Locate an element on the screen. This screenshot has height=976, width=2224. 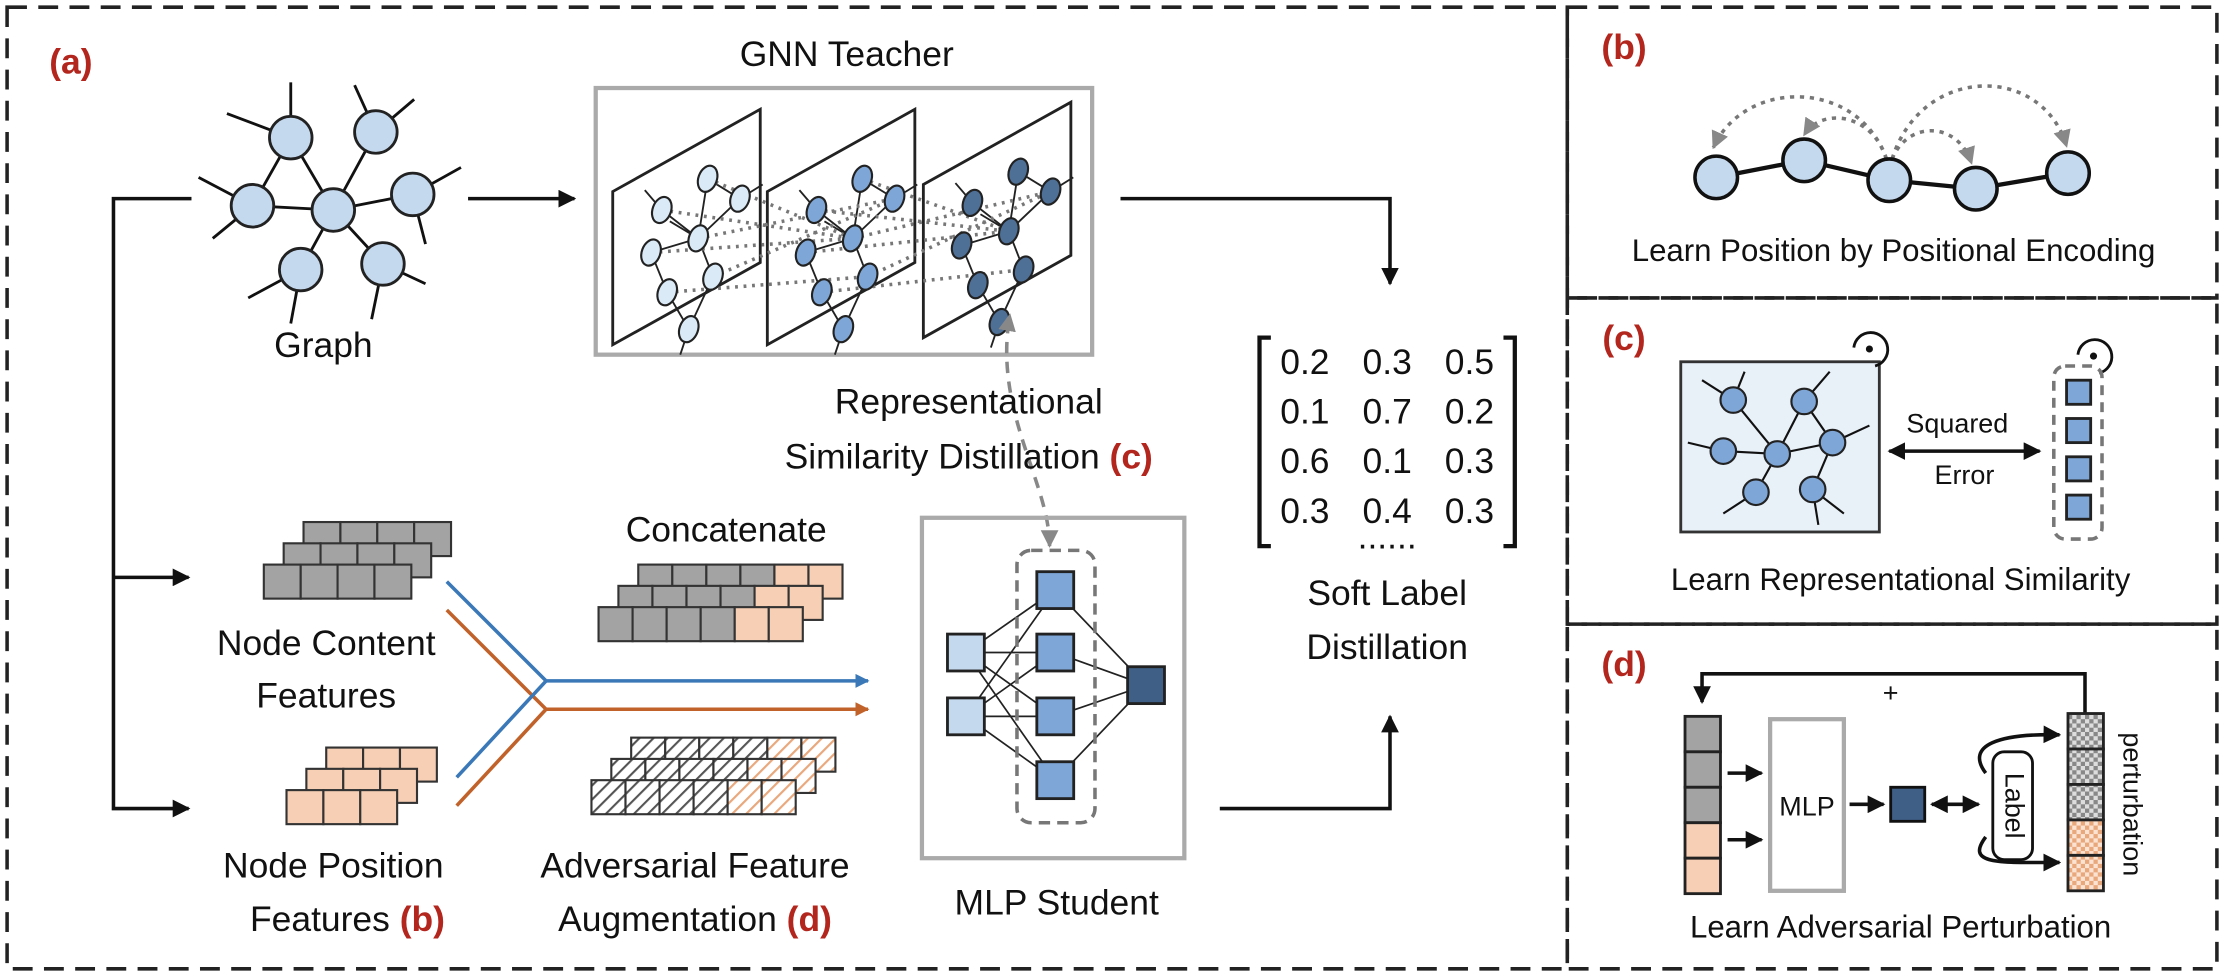
perturbation-column is located at coordinates (2085, 802).